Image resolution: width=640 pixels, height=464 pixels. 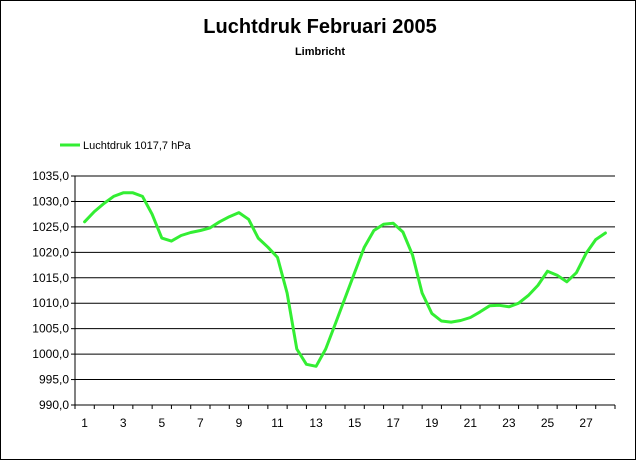 What do you see at coordinates (123, 423) in the screenshot?
I see `x-tick-label: 3` at bounding box center [123, 423].